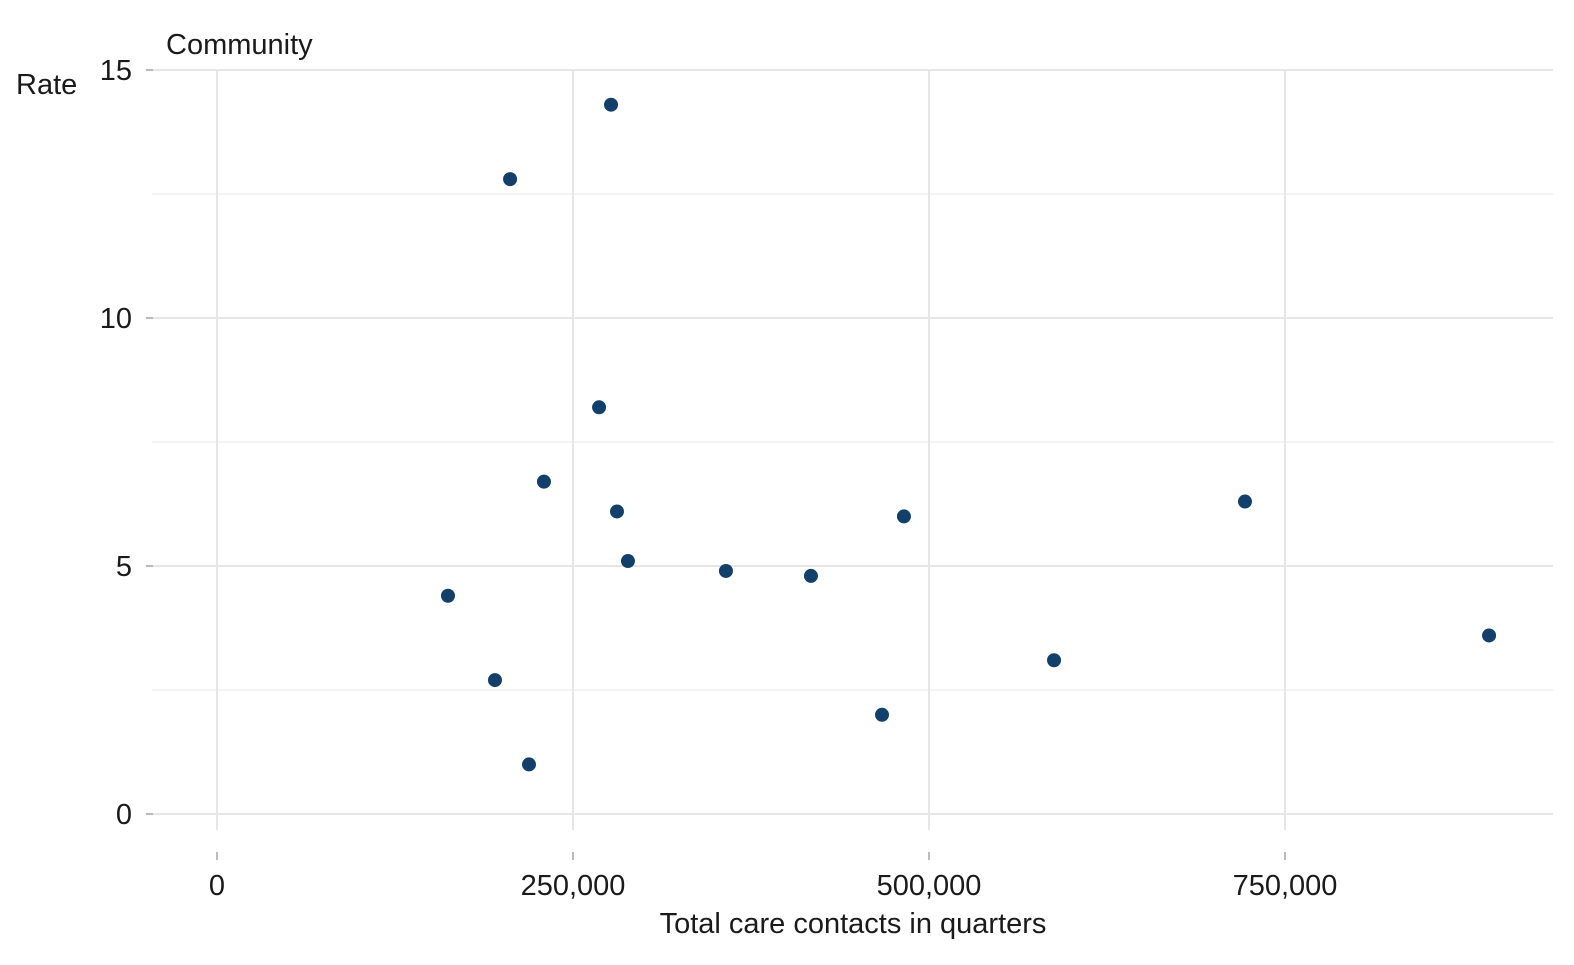  Describe the element at coordinates (573, 886) in the screenshot. I see `x-tick-label: 250,000` at that location.